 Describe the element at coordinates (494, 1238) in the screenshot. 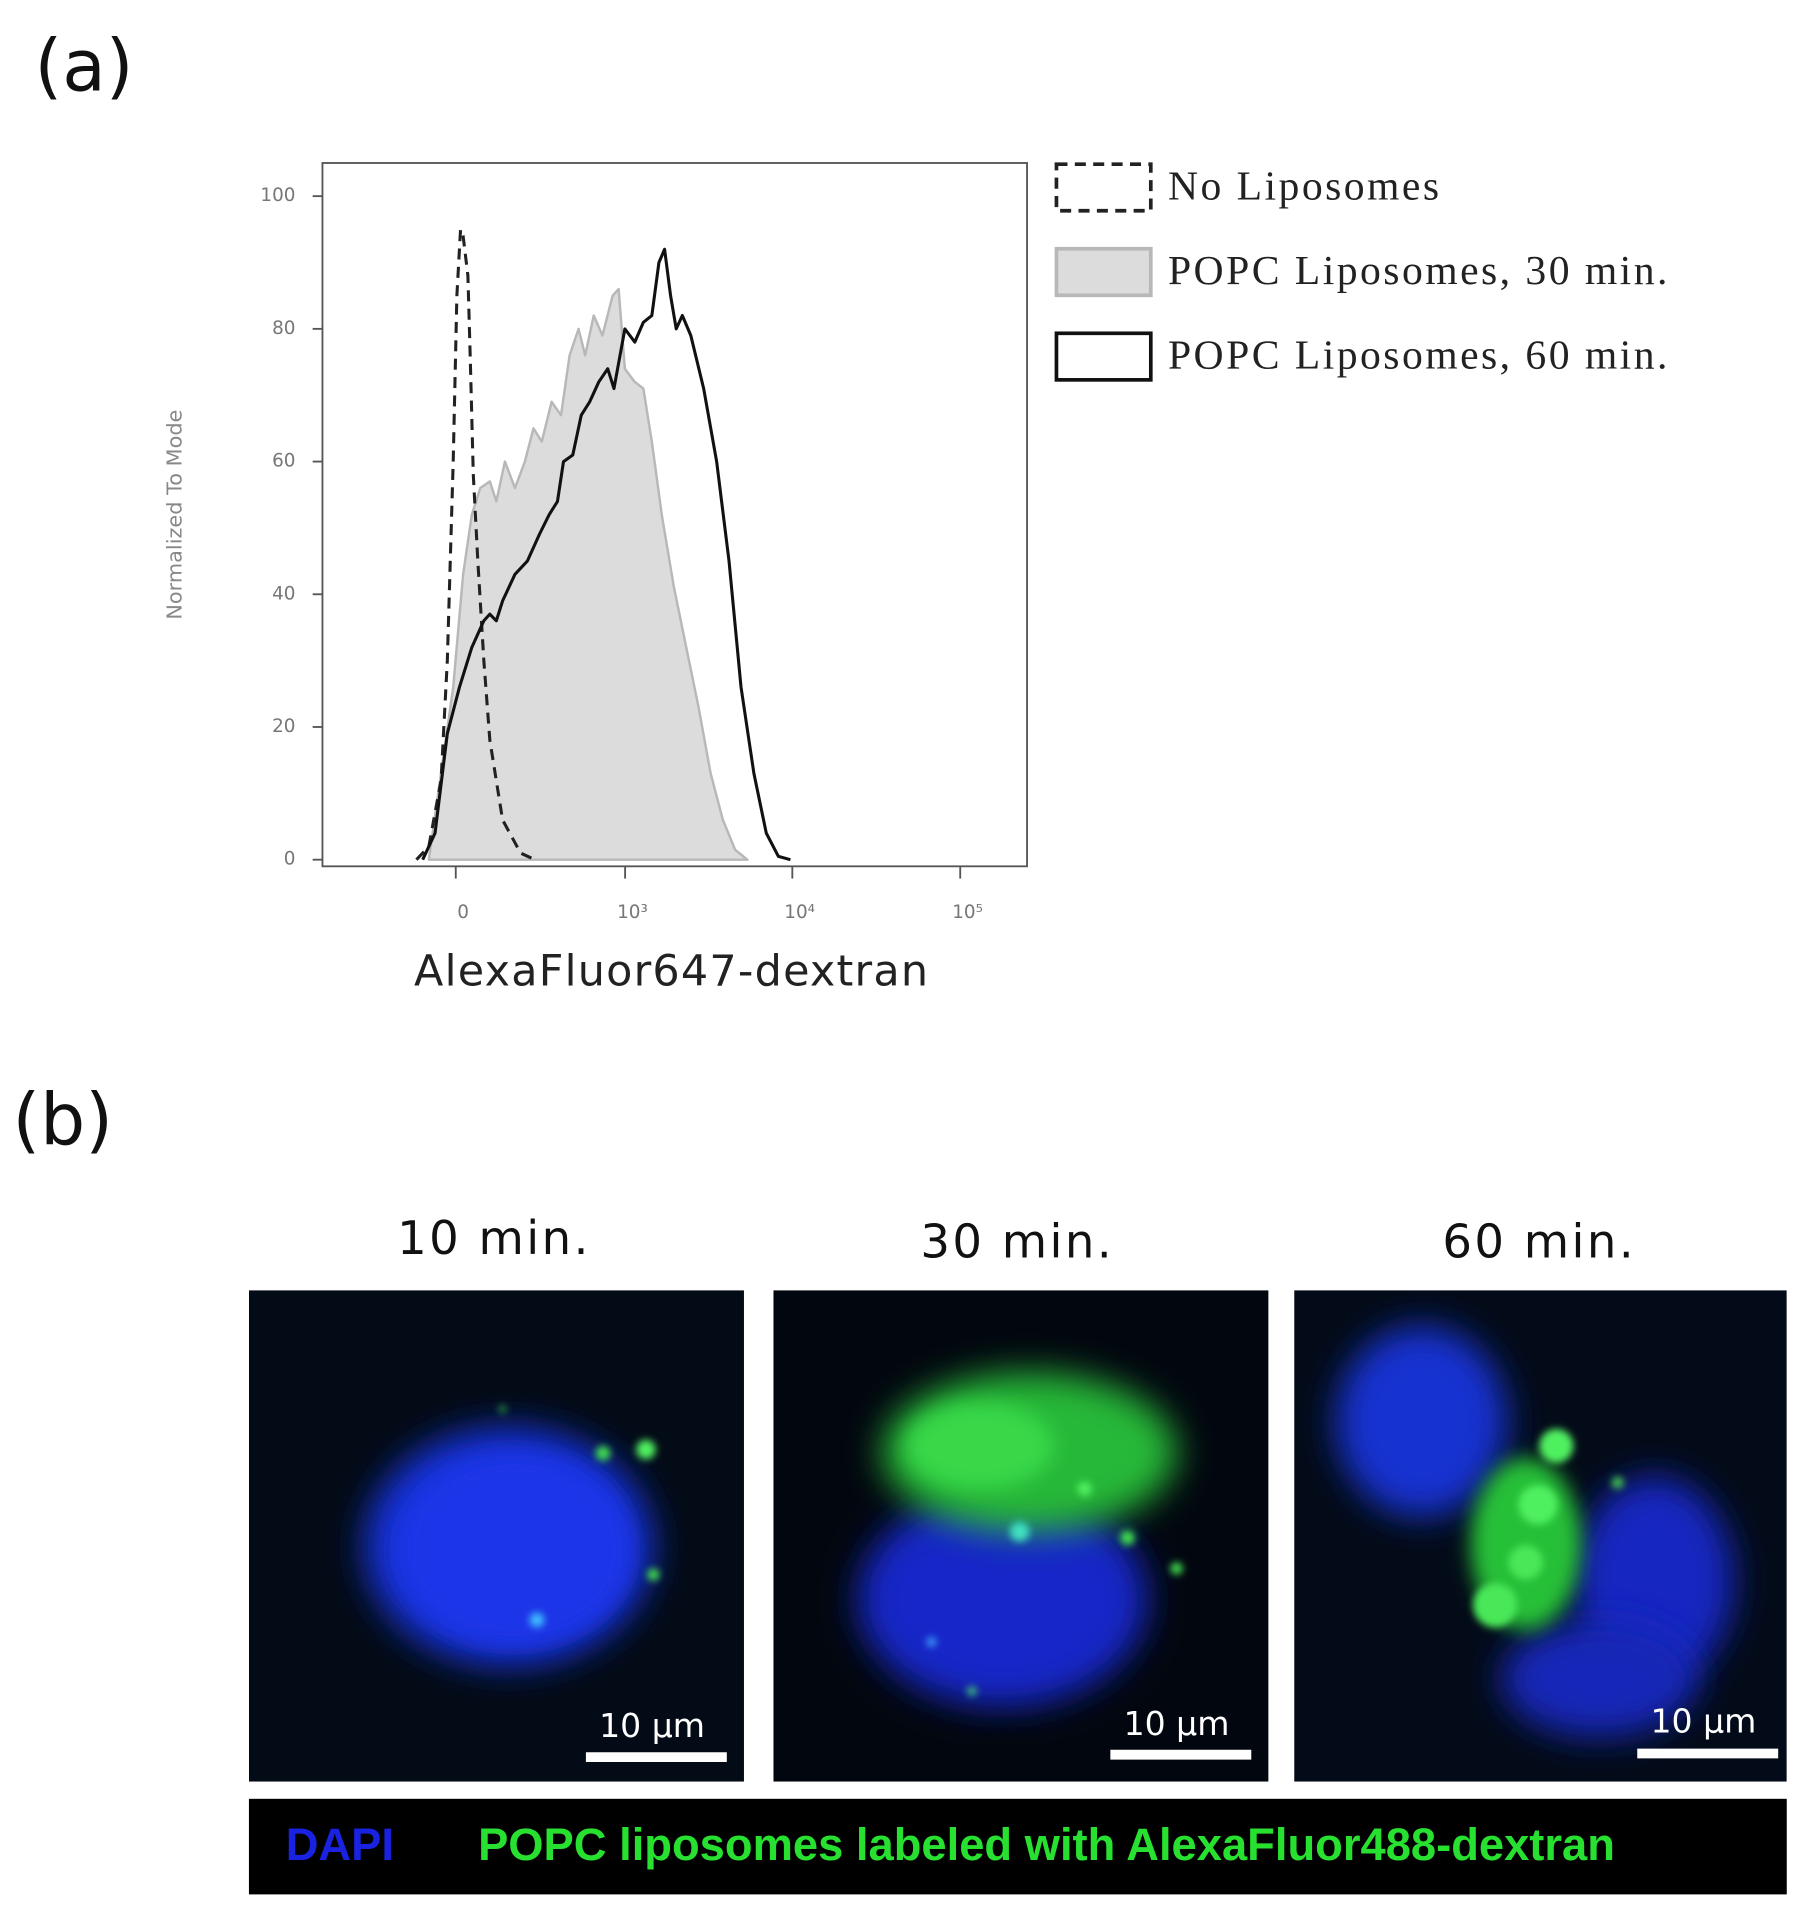

I see `image-title: 10 min.` at that location.